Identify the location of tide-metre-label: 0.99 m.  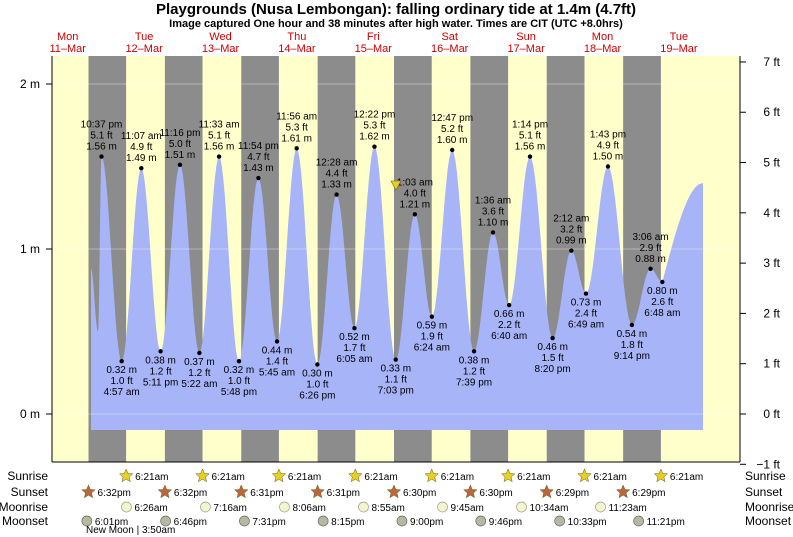
(571, 241).